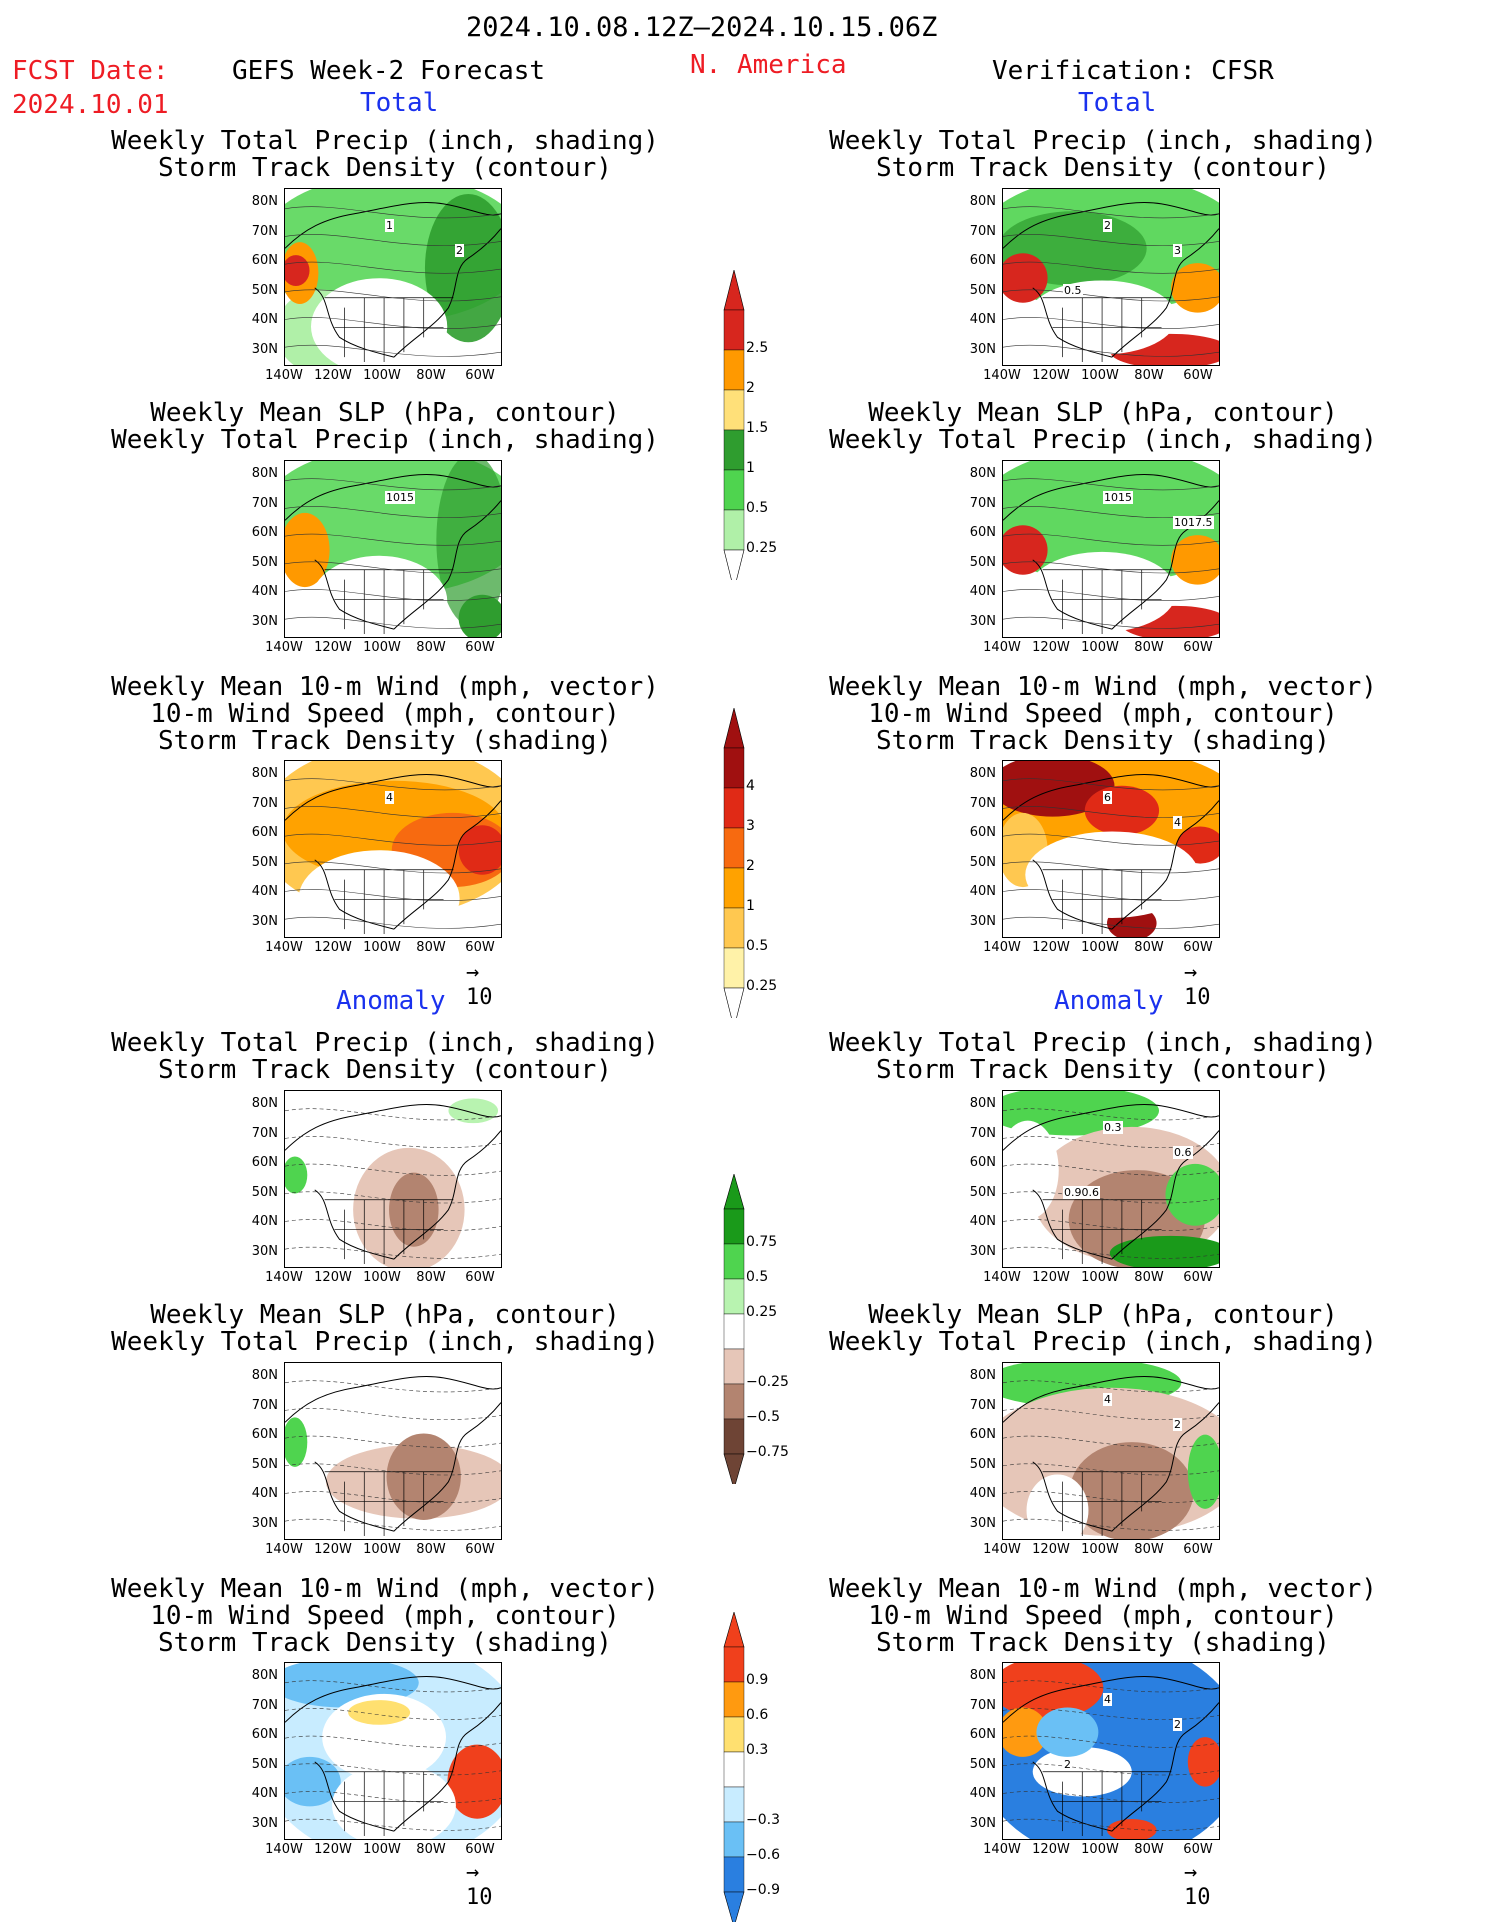  I want to click on vector-ref-f-anom: → 10, so click(479, 1885).